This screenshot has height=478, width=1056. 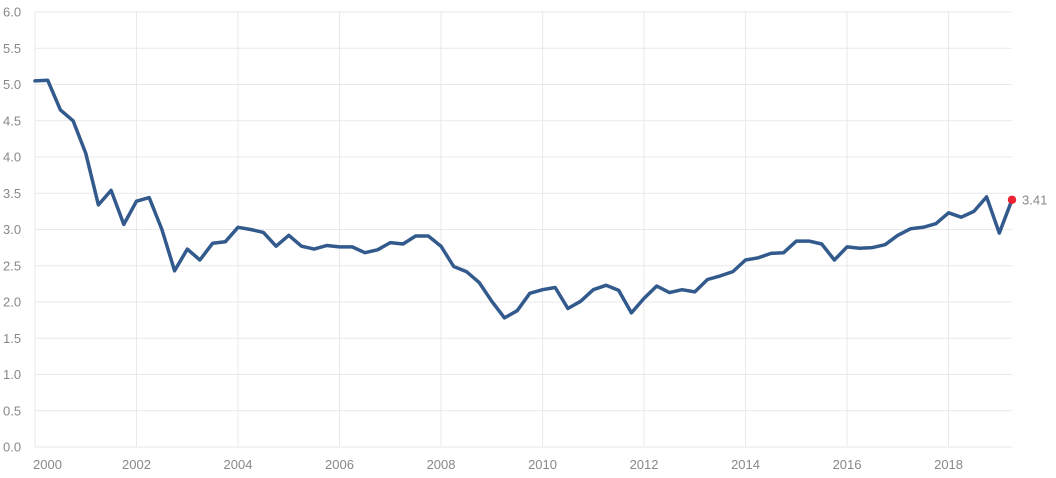 What do you see at coordinates (12, 120) in the screenshot?
I see `y-tick-label: 4.5` at bounding box center [12, 120].